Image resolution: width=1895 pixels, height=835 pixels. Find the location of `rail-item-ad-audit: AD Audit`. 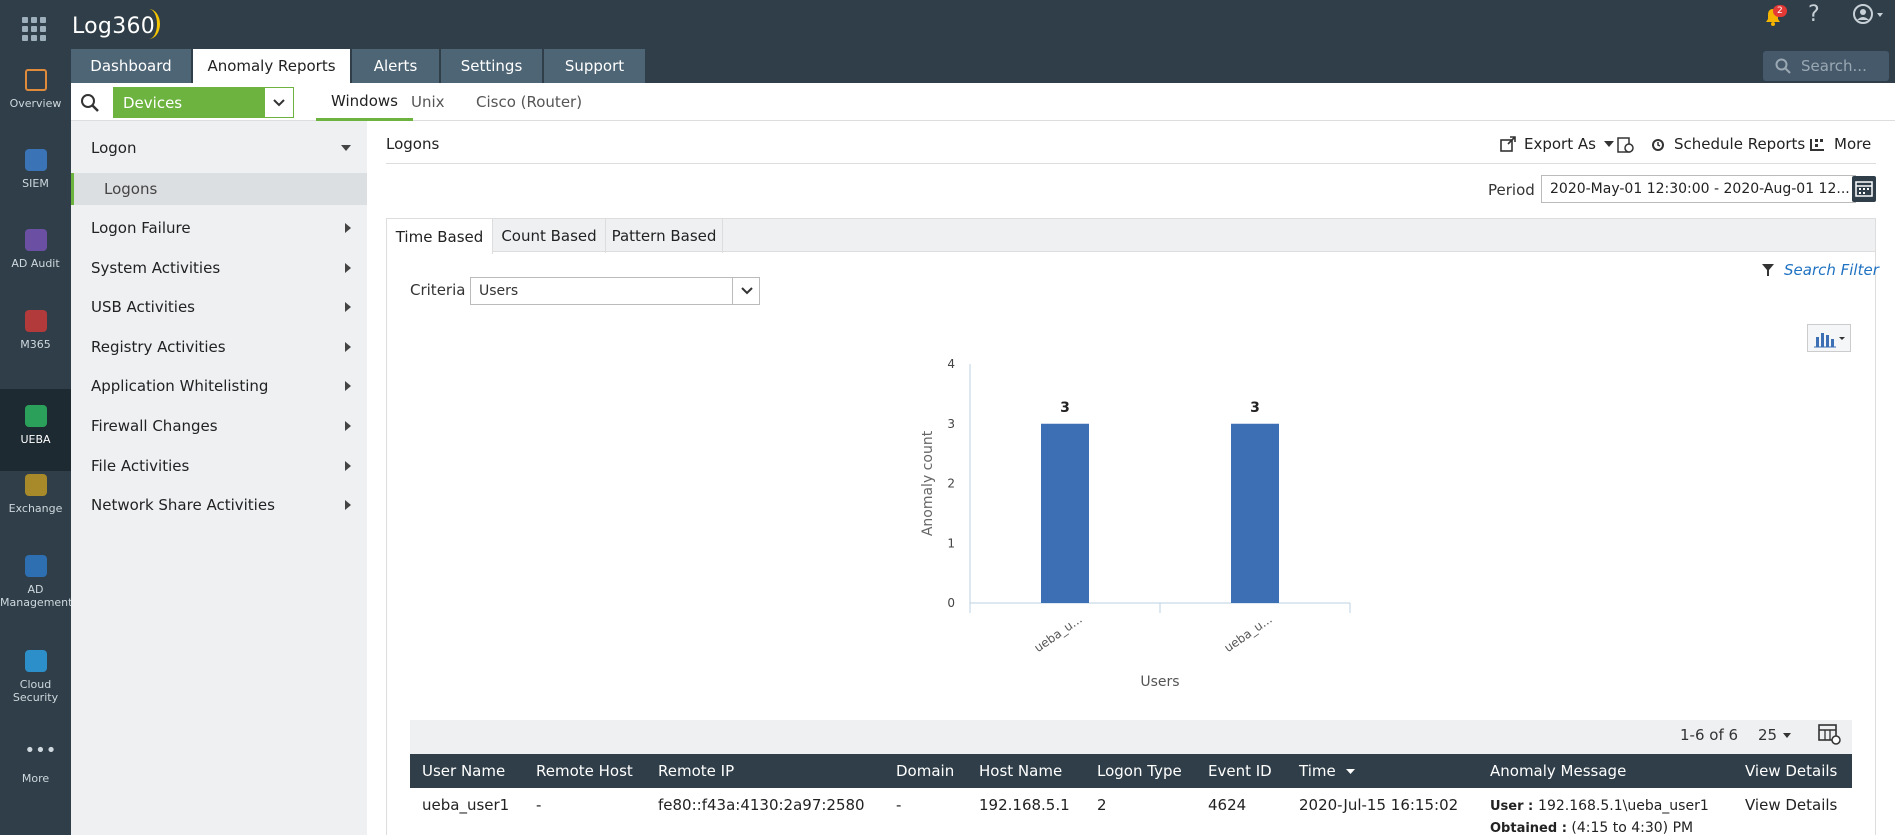

rail-item-ad-audit: AD Audit is located at coordinates (35, 259).